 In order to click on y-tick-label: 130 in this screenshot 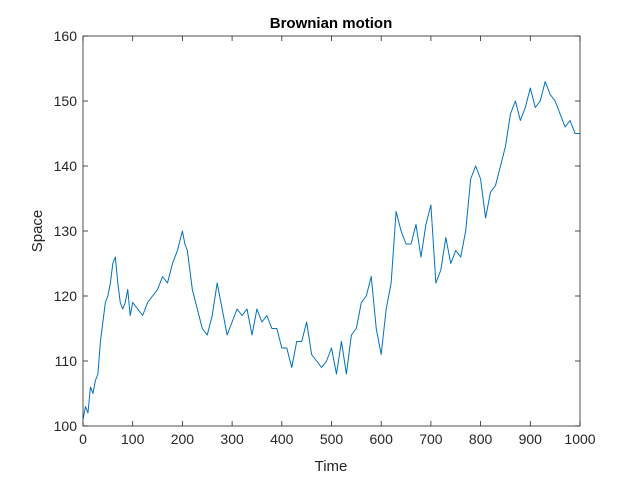, I will do `click(66, 231)`.